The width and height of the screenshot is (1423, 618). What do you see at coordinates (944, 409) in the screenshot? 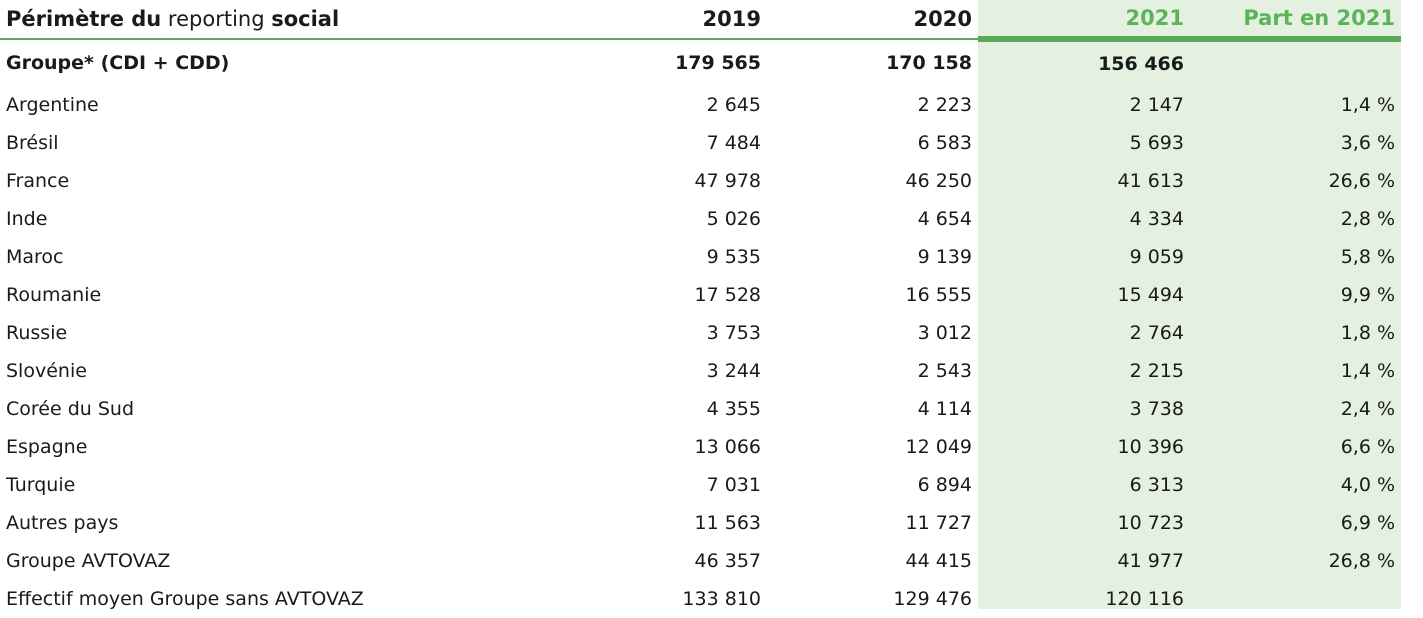
I see `cell-2020: 4 114` at bounding box center [944, 409].